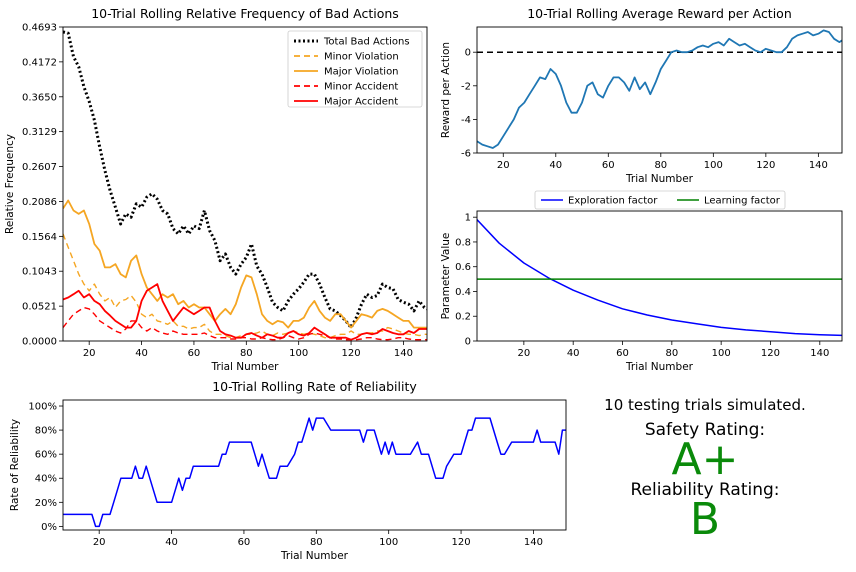 The height and width of the screenshot is (572, 856). I want to click on bad-xtick-label-2: 60, so click(194, 353).